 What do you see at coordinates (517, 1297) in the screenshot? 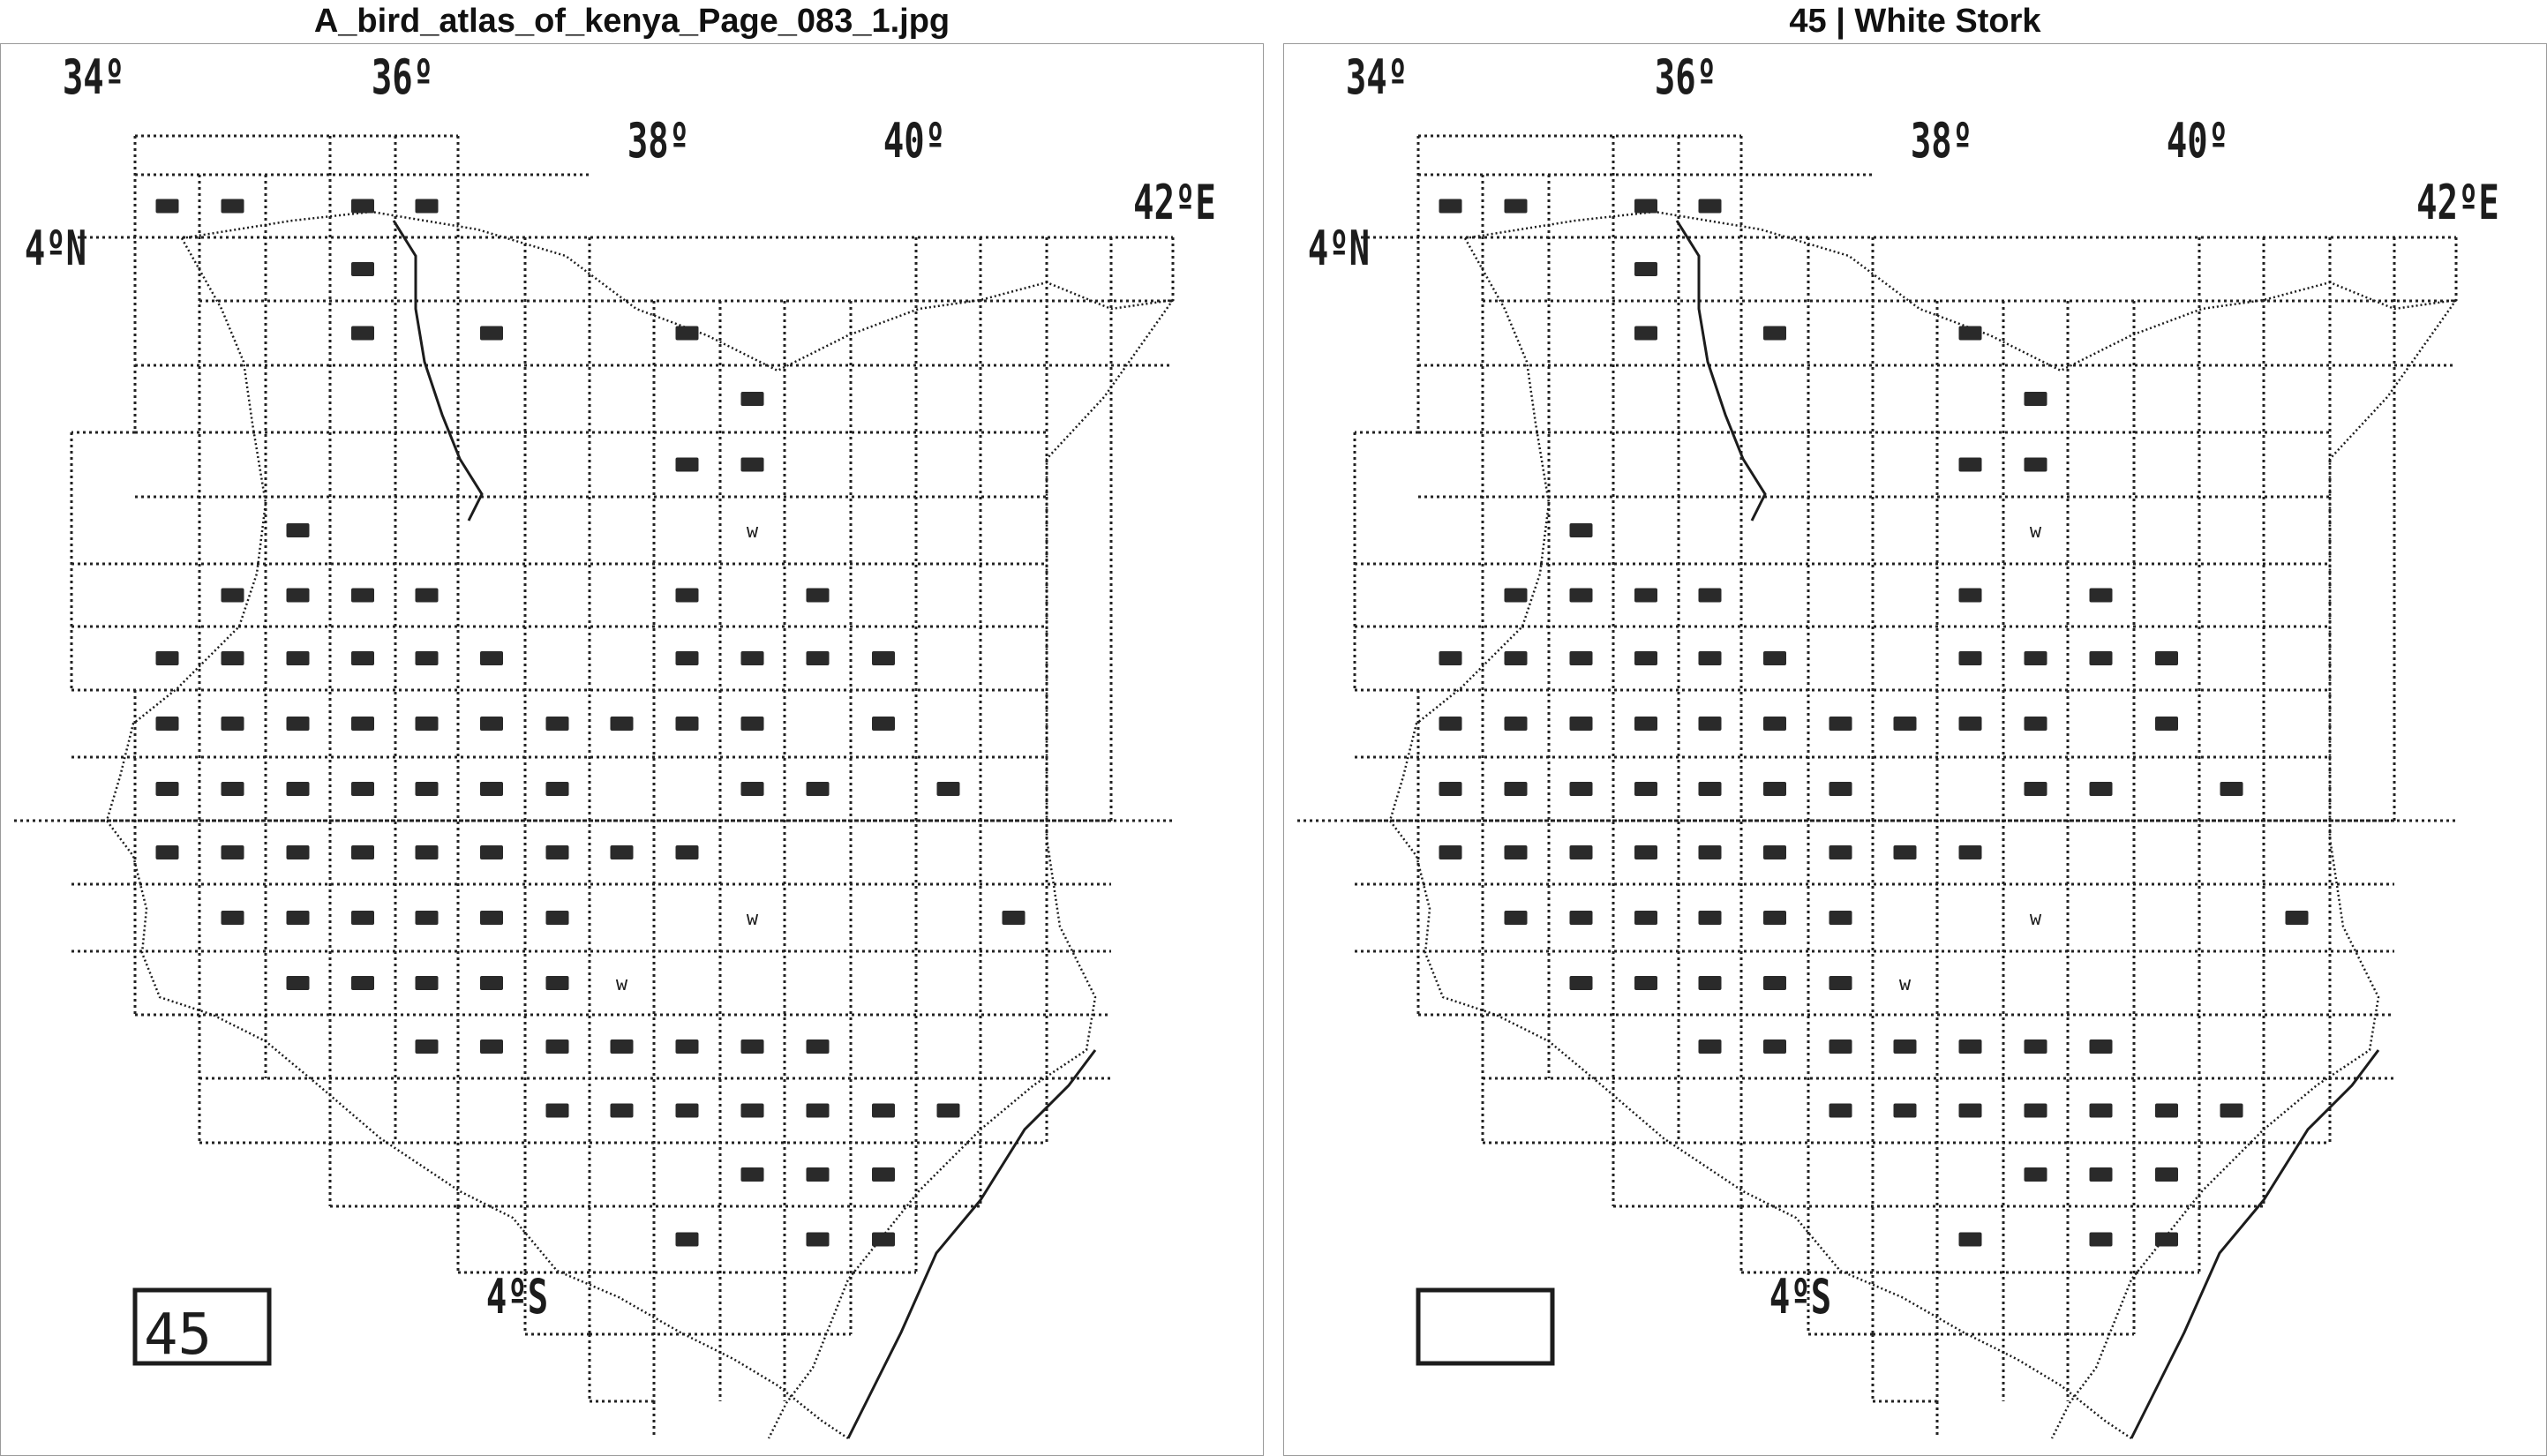
I see `label-lat-4s: 4ºS` at bounding box center [517, 1297].